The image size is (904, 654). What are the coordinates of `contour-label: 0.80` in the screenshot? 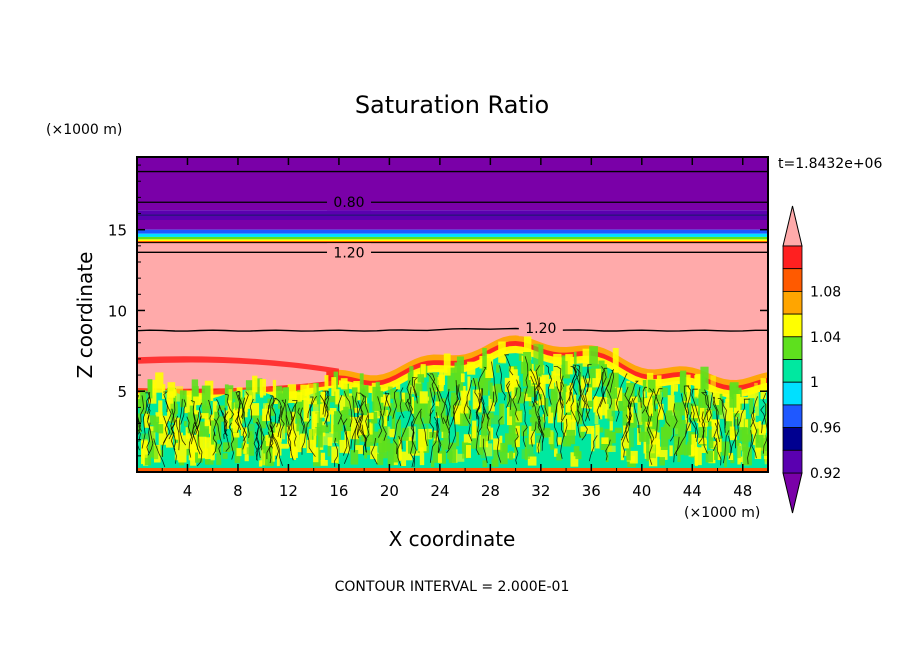 It's located at (348, 203).